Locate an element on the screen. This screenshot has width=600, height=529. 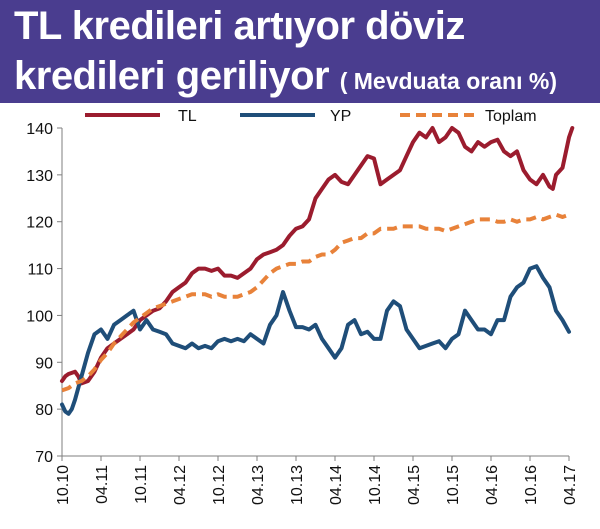
x-tick-label: 10.12 is located at coordinates (219, 485).